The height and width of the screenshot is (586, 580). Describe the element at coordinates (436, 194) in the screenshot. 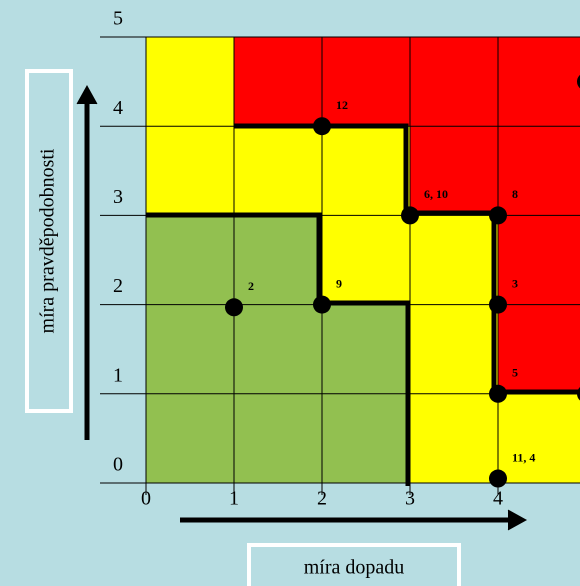

I see `point-label: 6, 10` at that location.